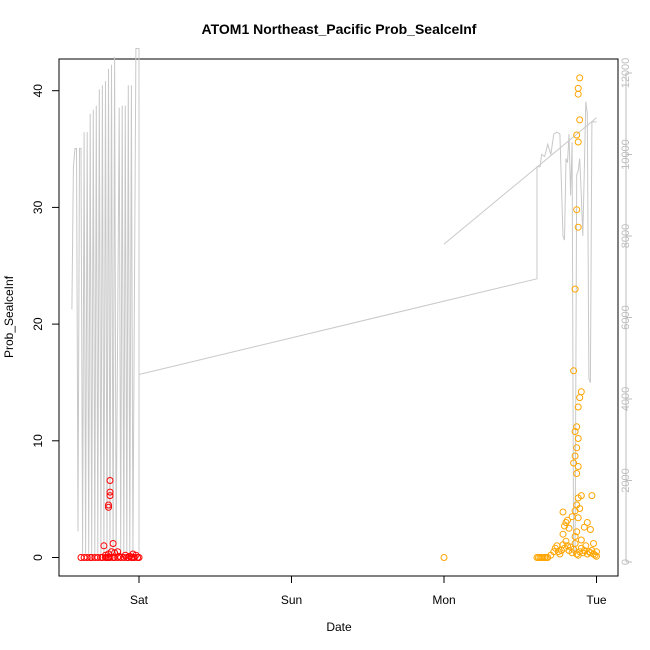 This screenshot has height=650, width=650. What do you see at coordinates (38, 91) in the screenshot?
I see `y-tick-label: 40` at bounding box center [38, 91].